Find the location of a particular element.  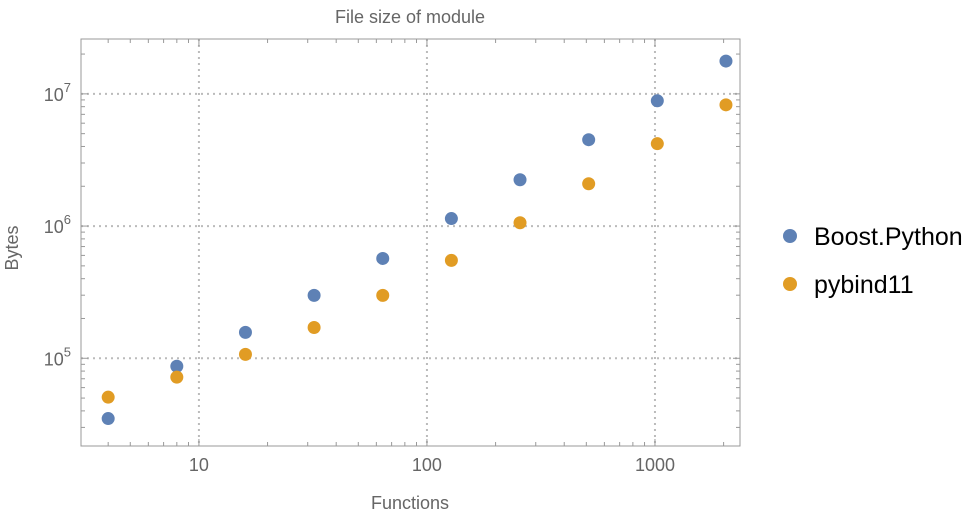

legend-label: pybind11 is located at coordinates (864, 285).